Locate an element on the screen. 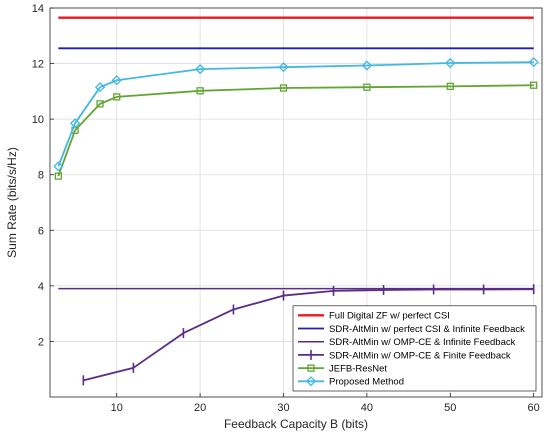 The image size is (550, 434). y-tick-label: 10 is located at coordinates (38, 120).